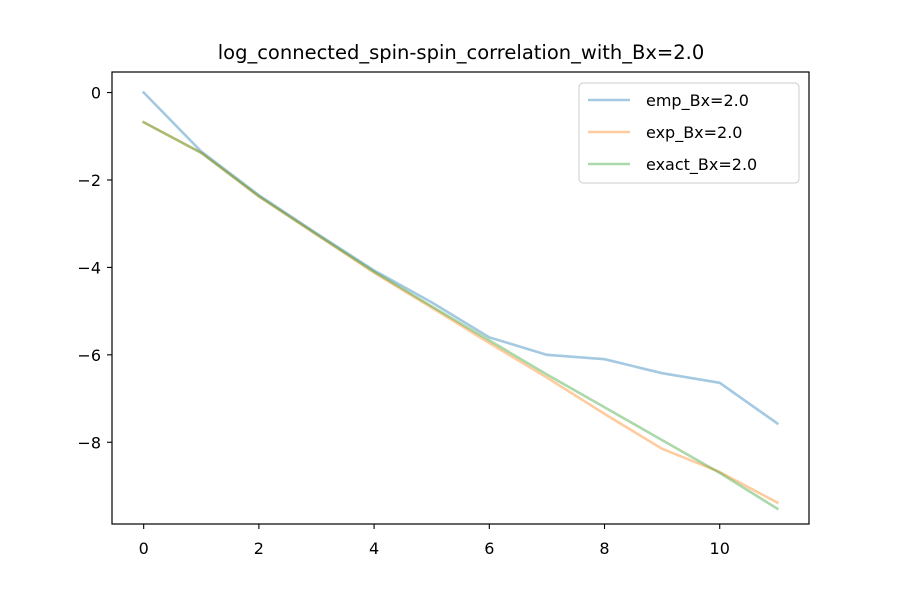 This screenshot has width=900, height=600. I want to click on x-tick-label: 0, so click(144, 548).